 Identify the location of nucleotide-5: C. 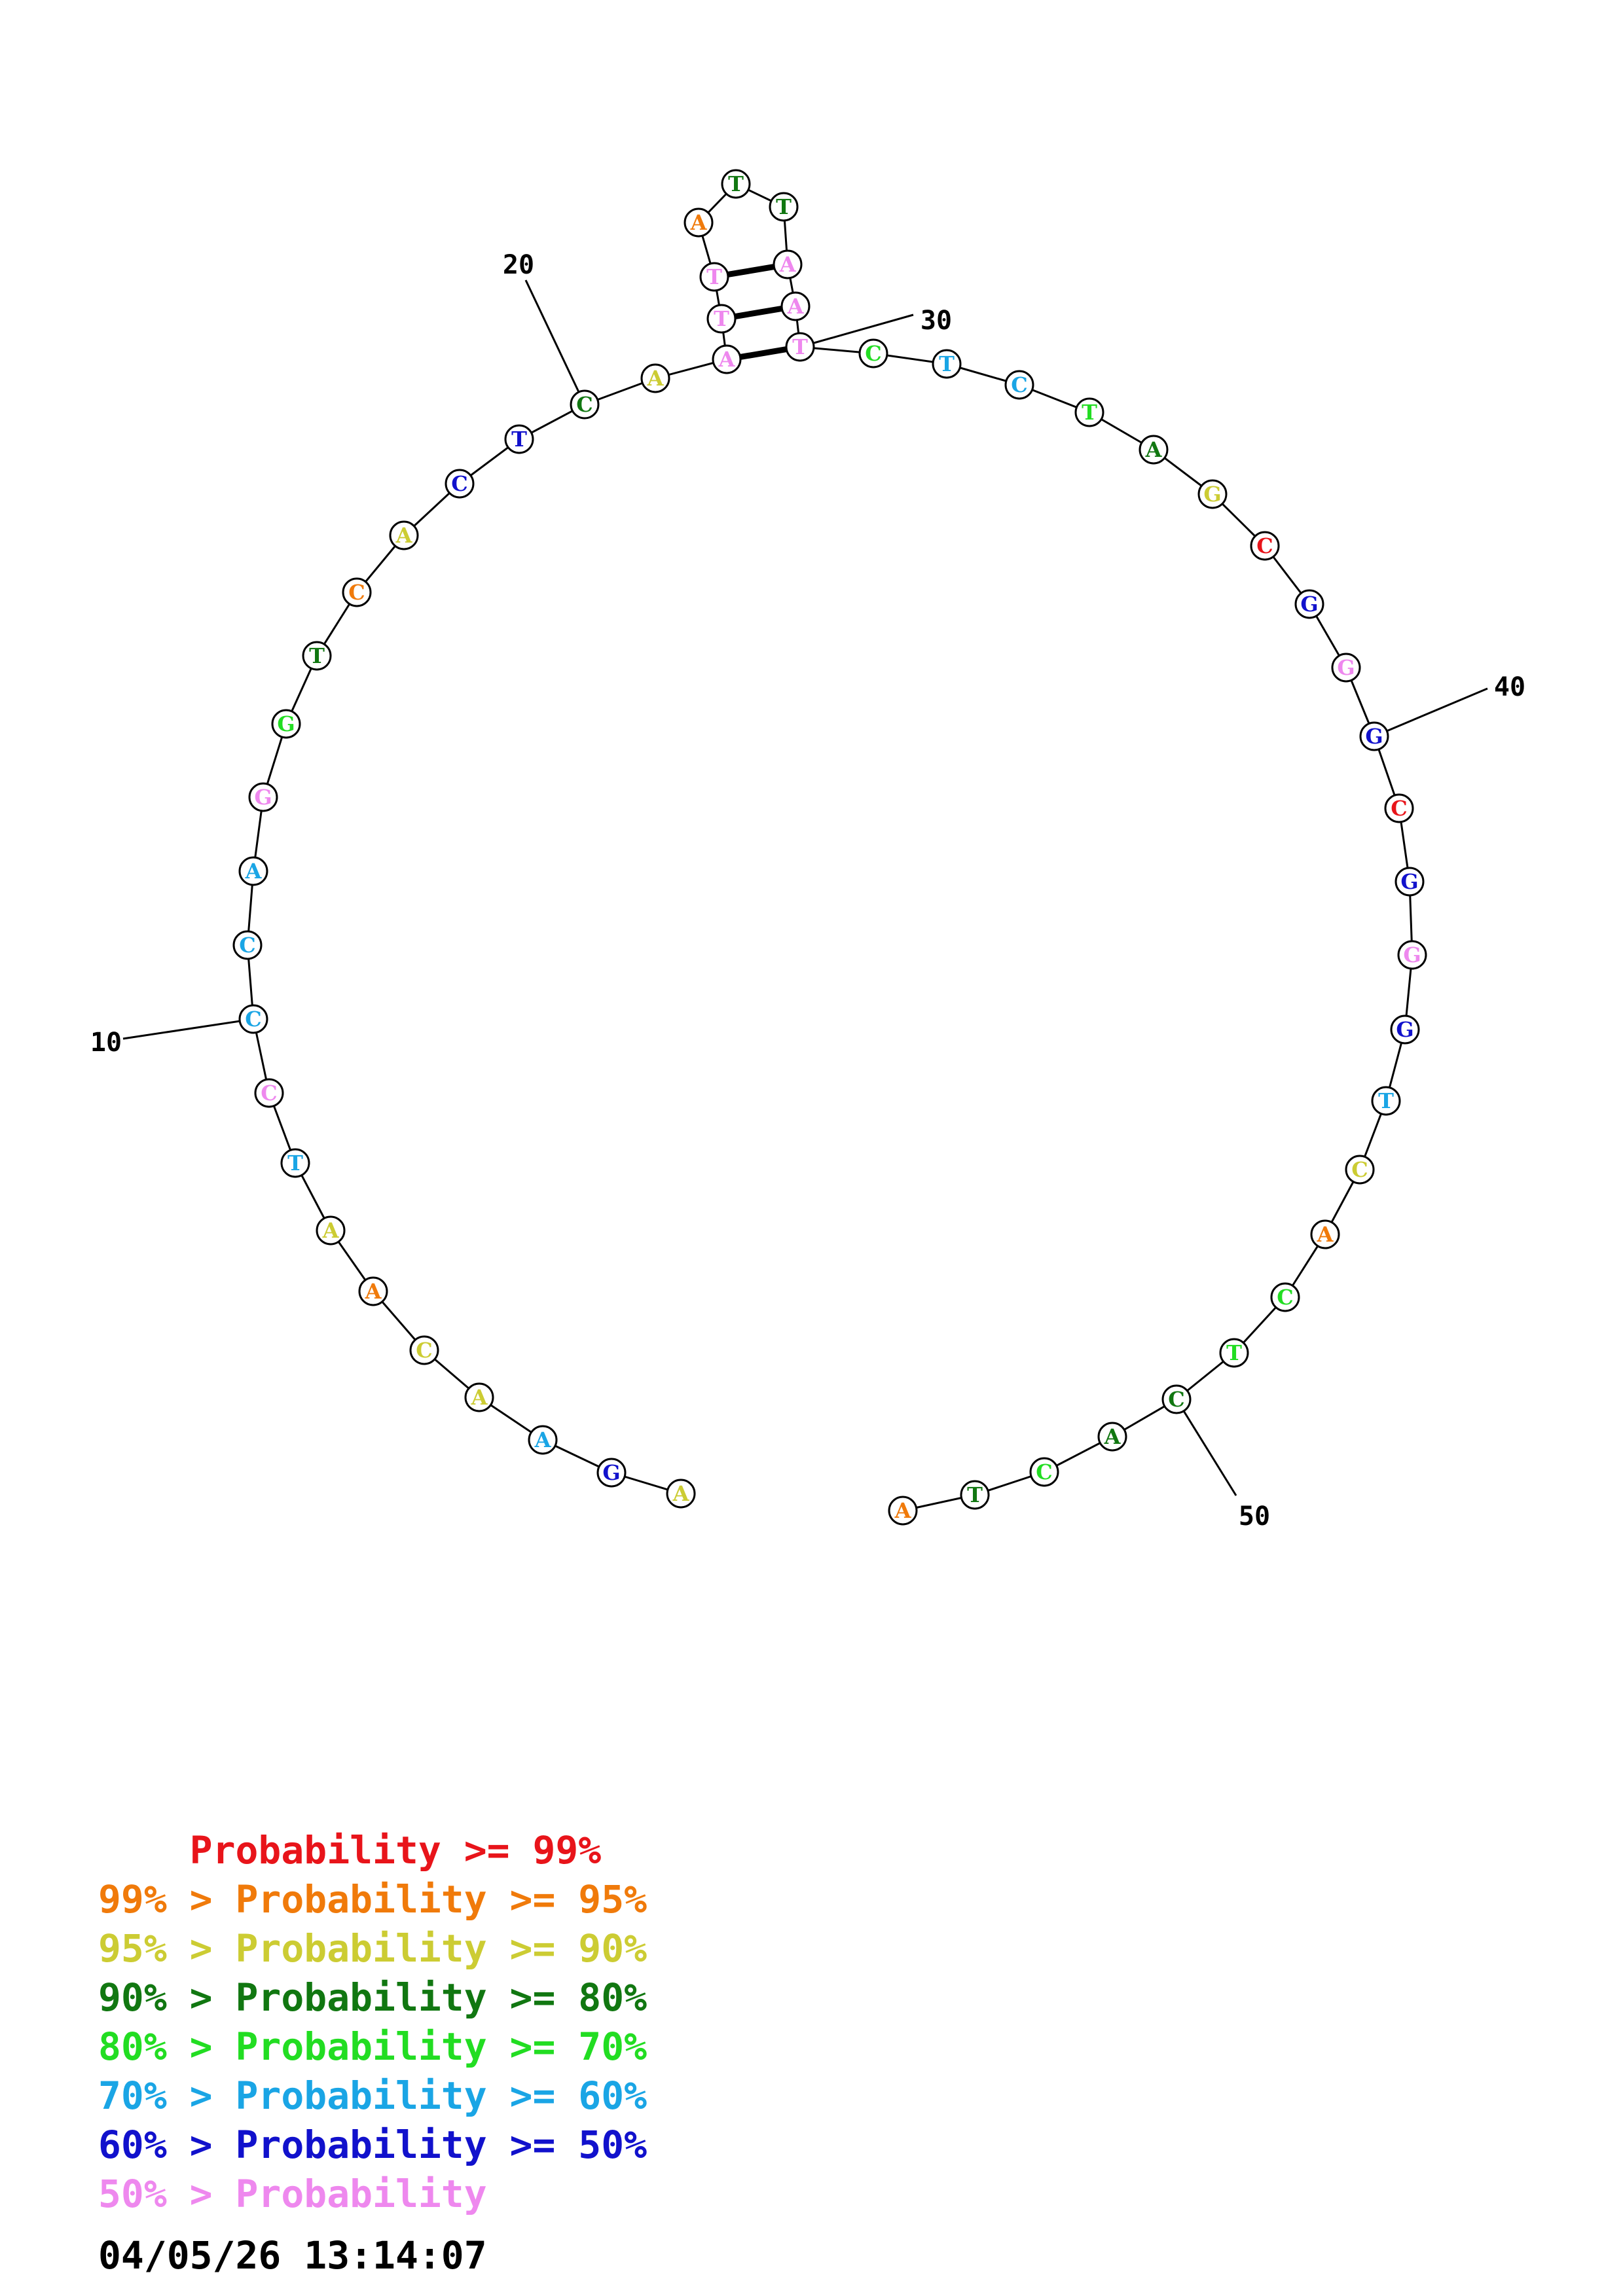
(424, 1350).